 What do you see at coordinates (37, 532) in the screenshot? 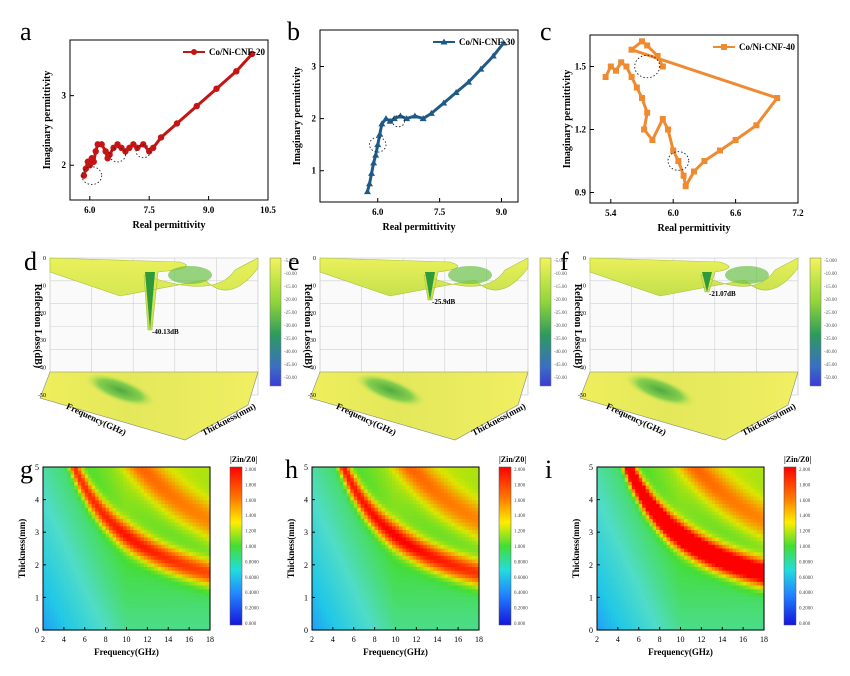
I see `y-tick-label: 3` at bounding box center [37, 532].